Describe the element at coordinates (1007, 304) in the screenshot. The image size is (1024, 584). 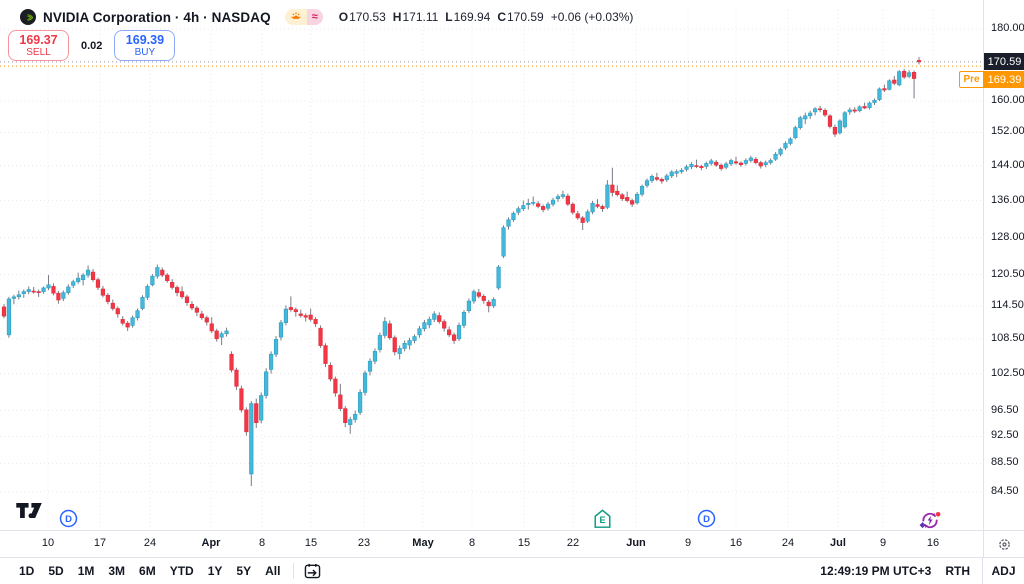
I see `price-tick-label: 114.50` at that location.